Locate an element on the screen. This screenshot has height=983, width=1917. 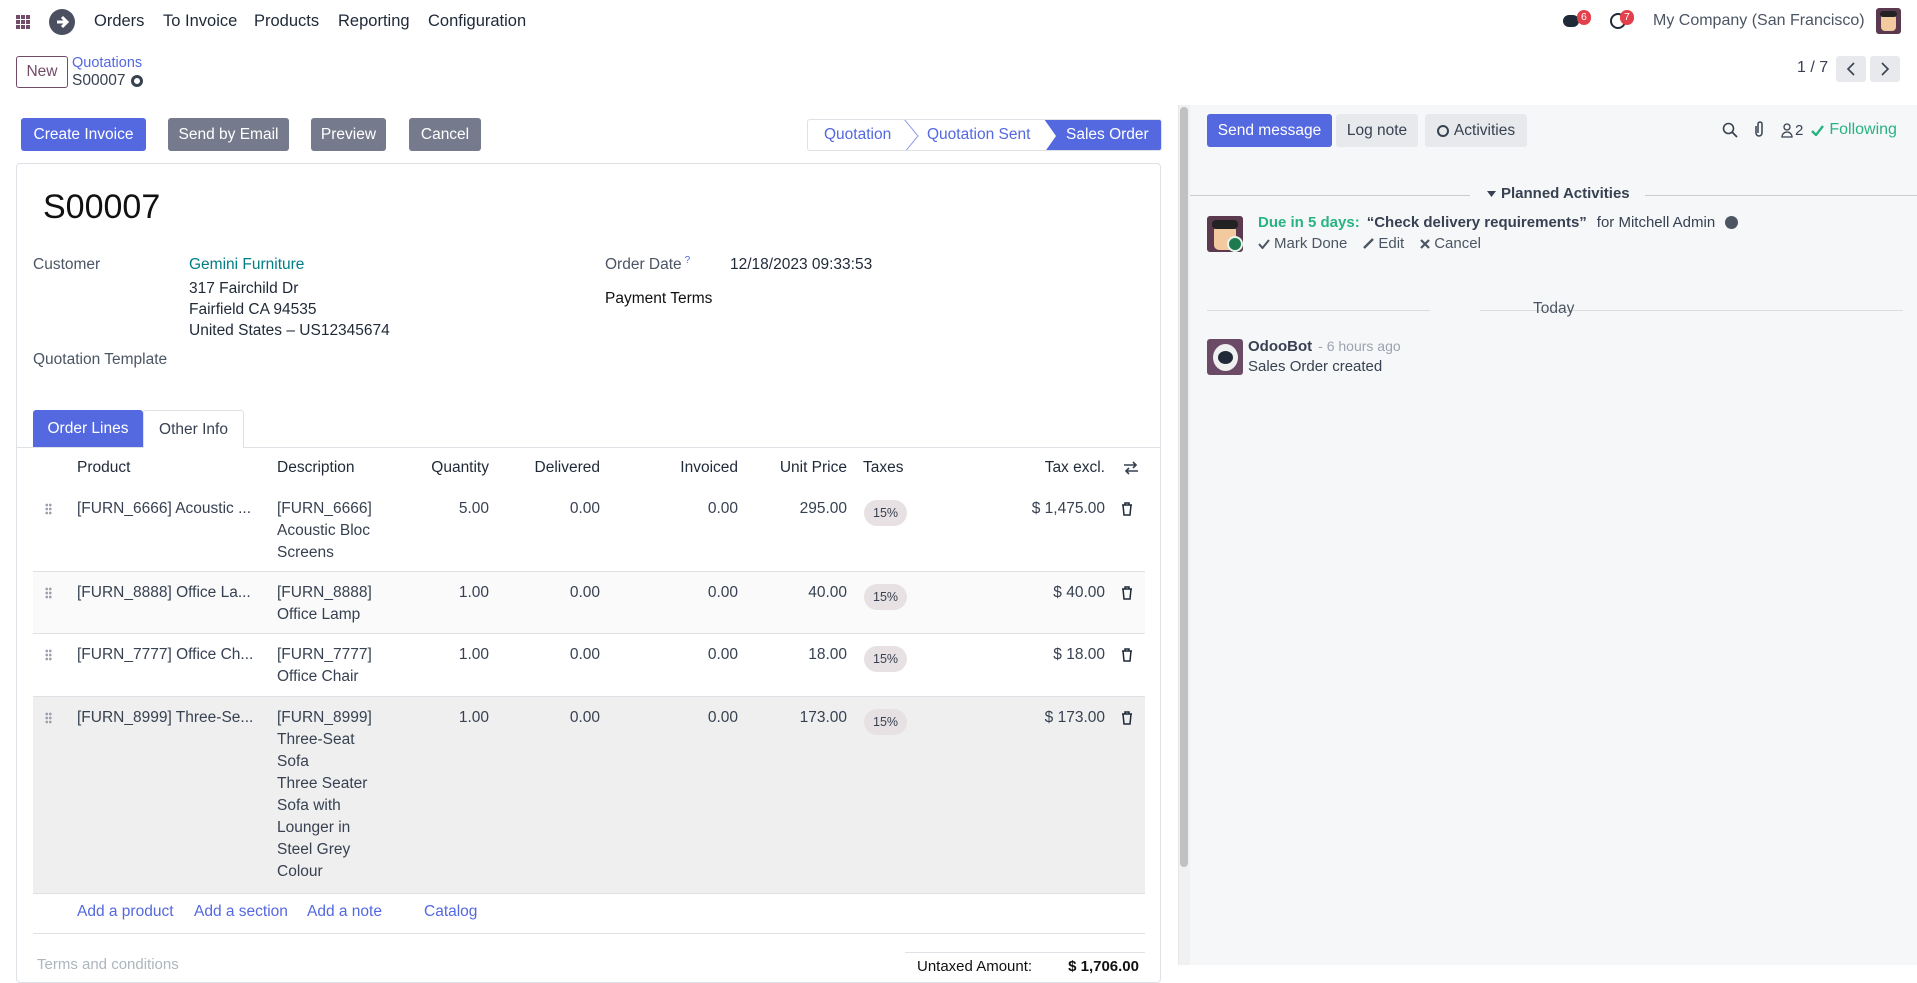
col-invoiced: Invoiced is located at coordinates (709, 467).